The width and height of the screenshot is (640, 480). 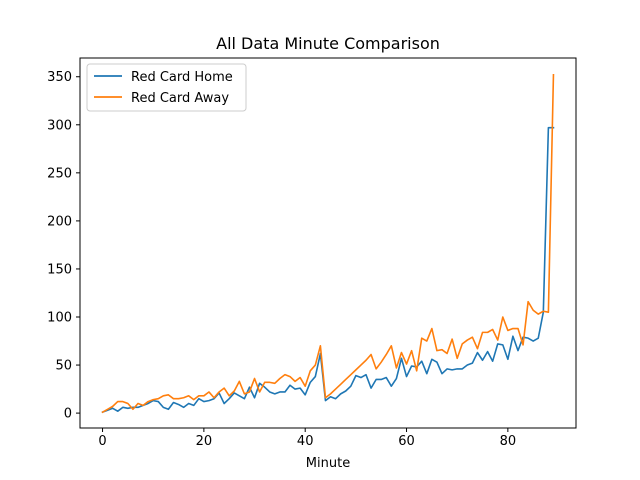 I want to click on x-axis-label: Minute, so click(x=328, y=463).